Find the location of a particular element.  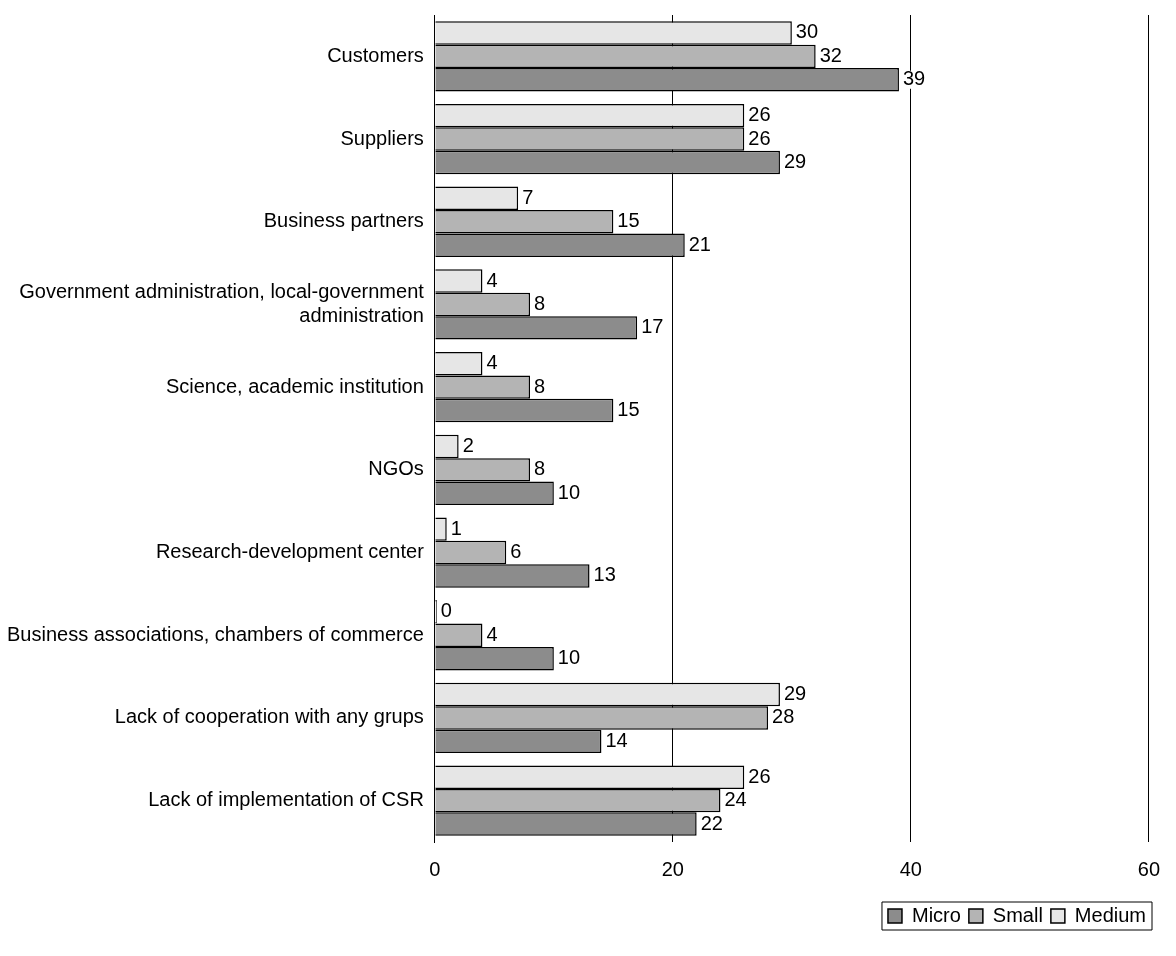

data-label: 17 is located at coordinates (652, 326).